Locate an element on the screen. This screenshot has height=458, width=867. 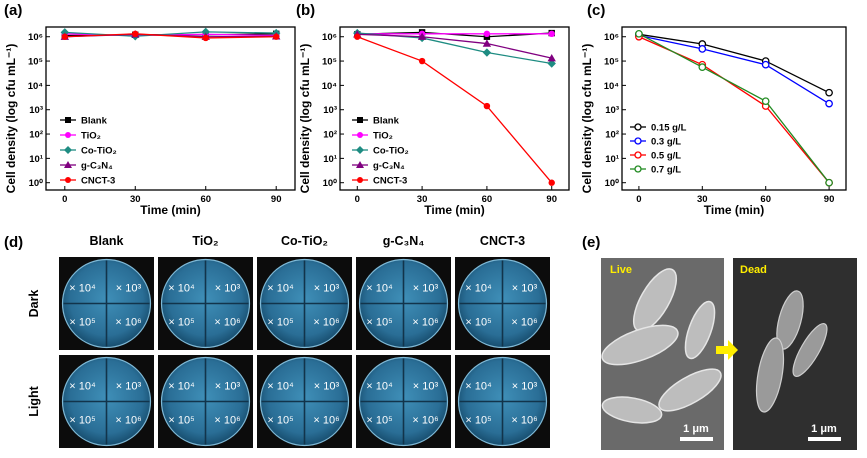
y-tick-label: 10² is located at coordinates (612, 135).